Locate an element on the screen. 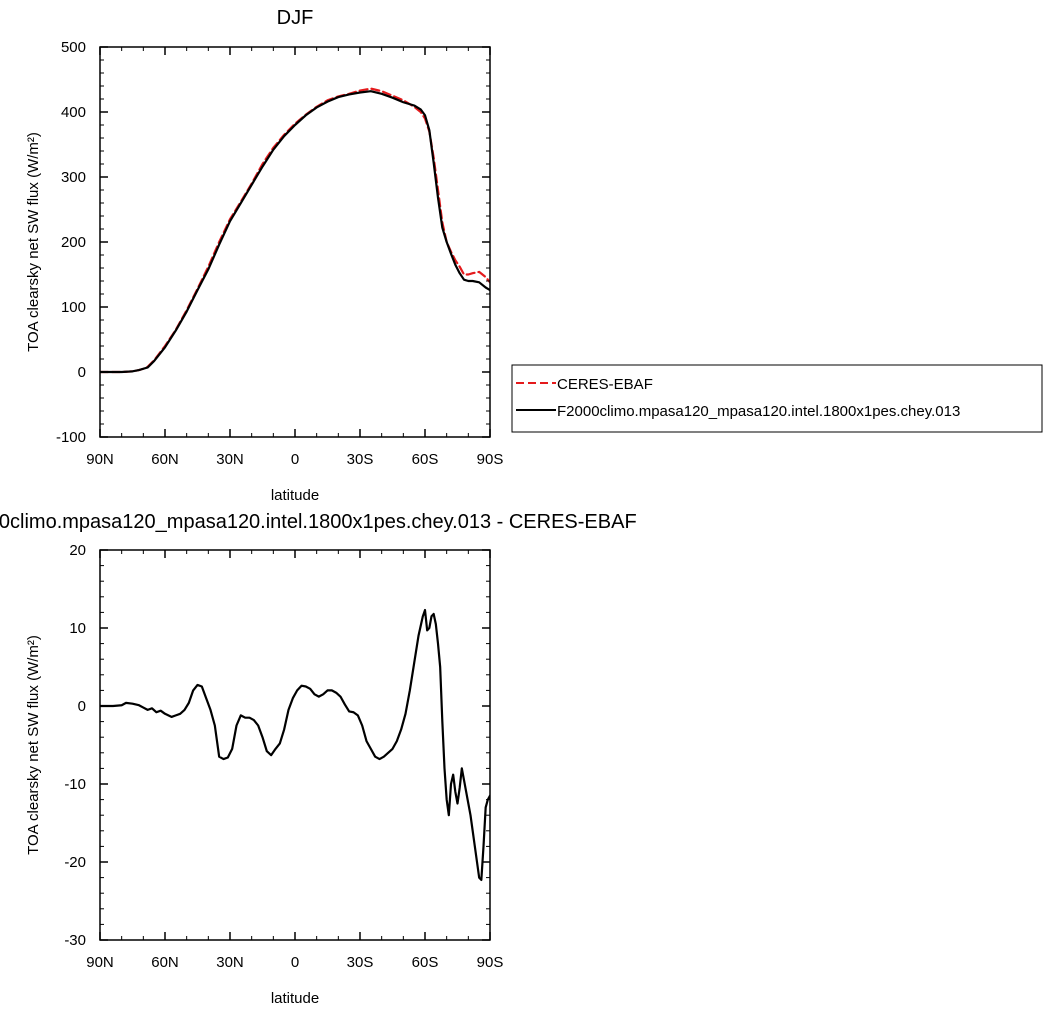 The width and height of the screenshot is (1047, 1010). top-x-tick-label: 30N is located at coordinates (230, 459).